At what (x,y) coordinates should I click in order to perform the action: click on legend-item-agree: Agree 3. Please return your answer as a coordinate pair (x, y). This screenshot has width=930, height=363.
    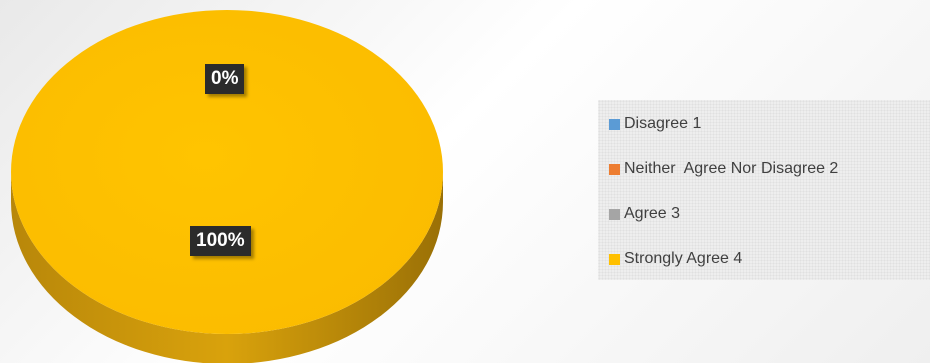
    Looking at the image, I should click on (769, 214).